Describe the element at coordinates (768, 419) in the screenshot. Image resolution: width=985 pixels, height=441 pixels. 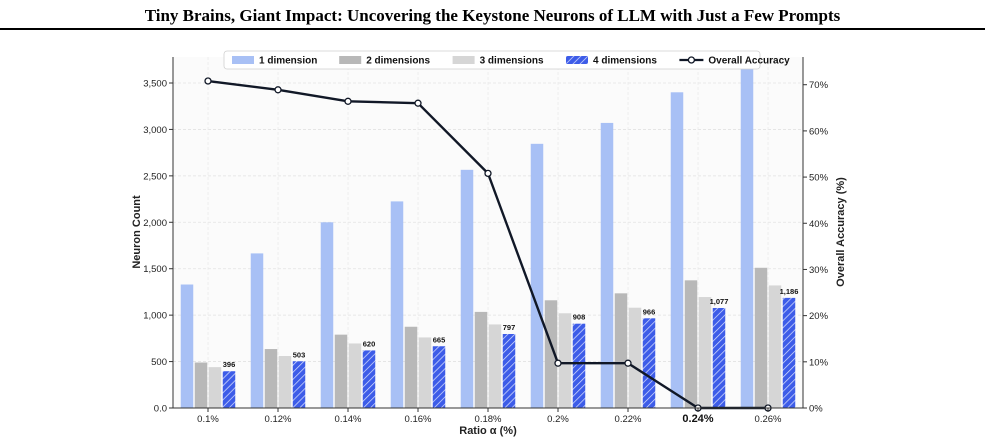
I see `x-tick-label: 0.26%` at that location.